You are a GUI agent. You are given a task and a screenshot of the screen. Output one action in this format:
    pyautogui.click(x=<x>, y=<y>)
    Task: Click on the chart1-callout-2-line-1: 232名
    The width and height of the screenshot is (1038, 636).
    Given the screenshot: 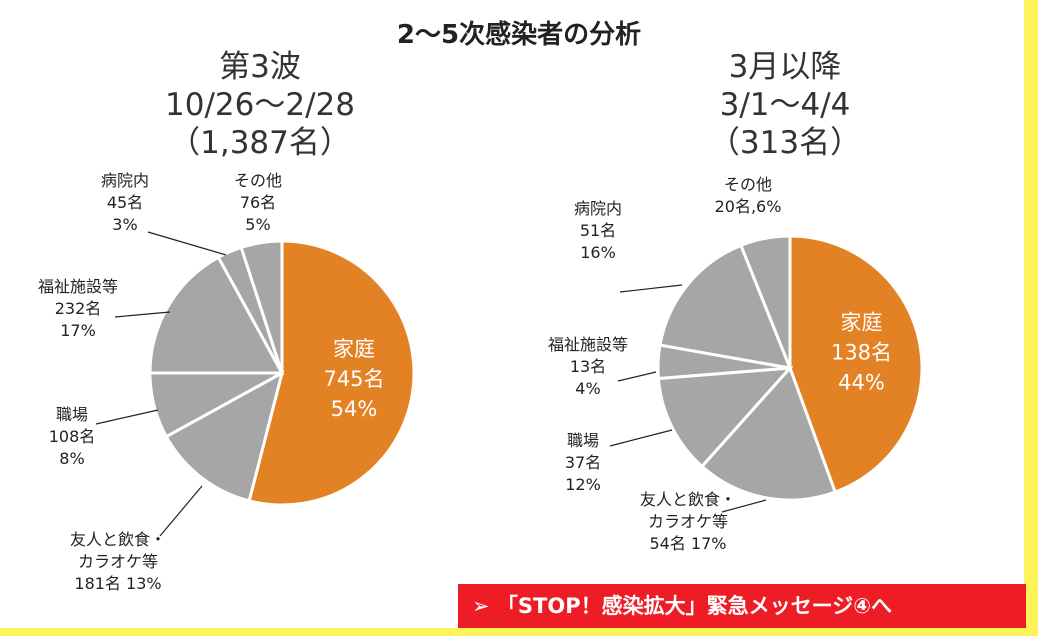 What is the action you would take?
    pyautogui.click(x=78, y=308)
    